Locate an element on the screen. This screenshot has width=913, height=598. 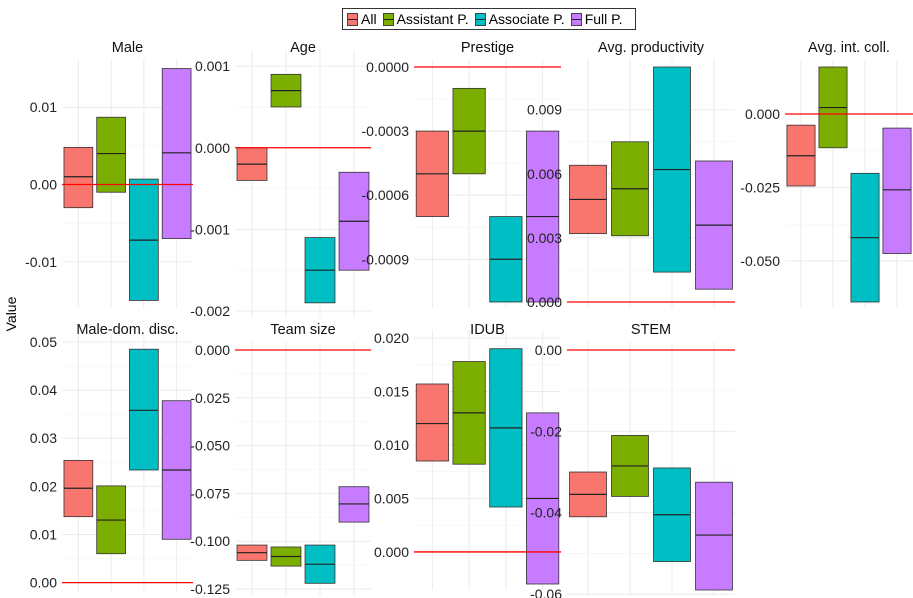
legend-label: Full P. is located at coordinates (603, 19).